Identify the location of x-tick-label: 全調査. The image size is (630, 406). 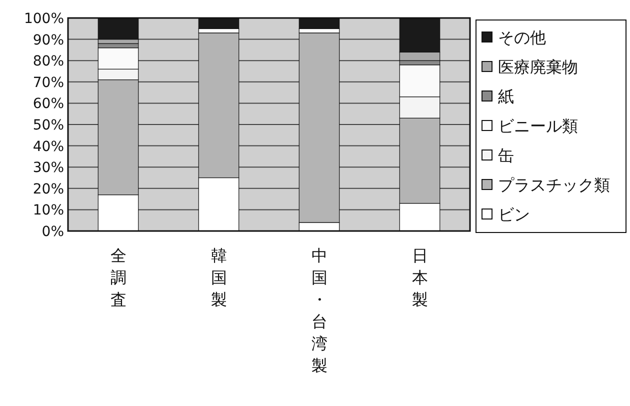
(118, 277).